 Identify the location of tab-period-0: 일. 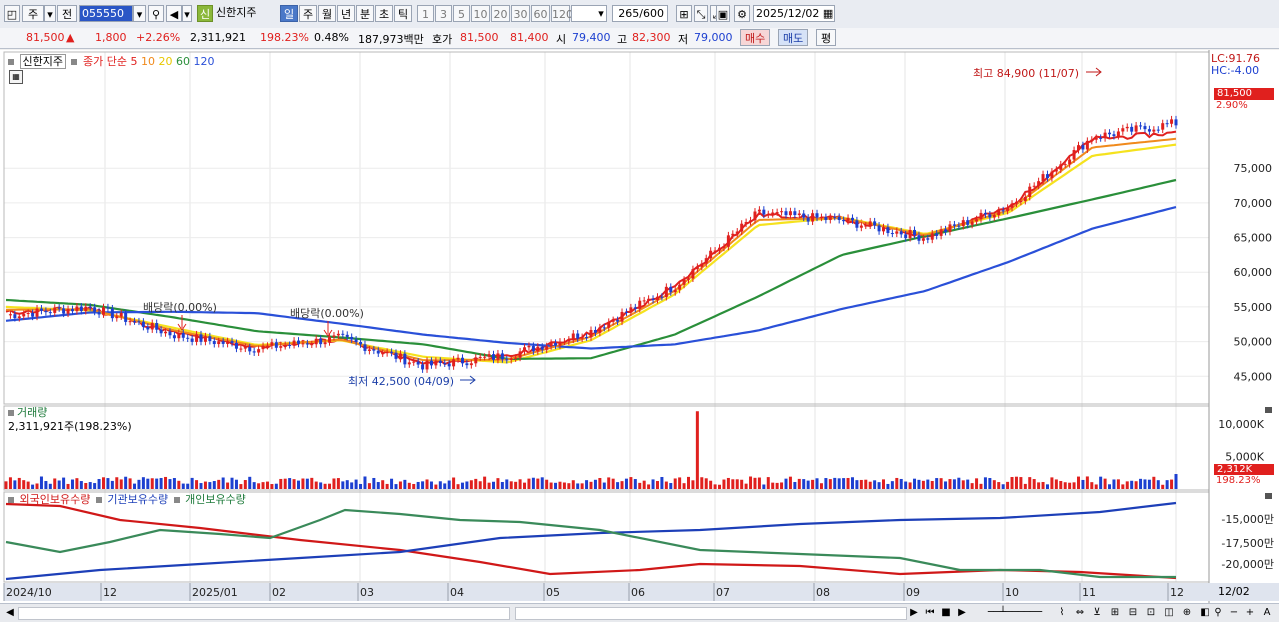
(289, 13).